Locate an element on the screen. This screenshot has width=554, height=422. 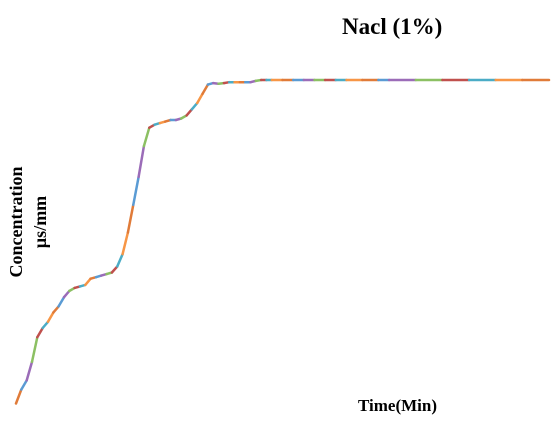
y-axis-label-line-2: µs/mm is located at coordinates (40, 222).